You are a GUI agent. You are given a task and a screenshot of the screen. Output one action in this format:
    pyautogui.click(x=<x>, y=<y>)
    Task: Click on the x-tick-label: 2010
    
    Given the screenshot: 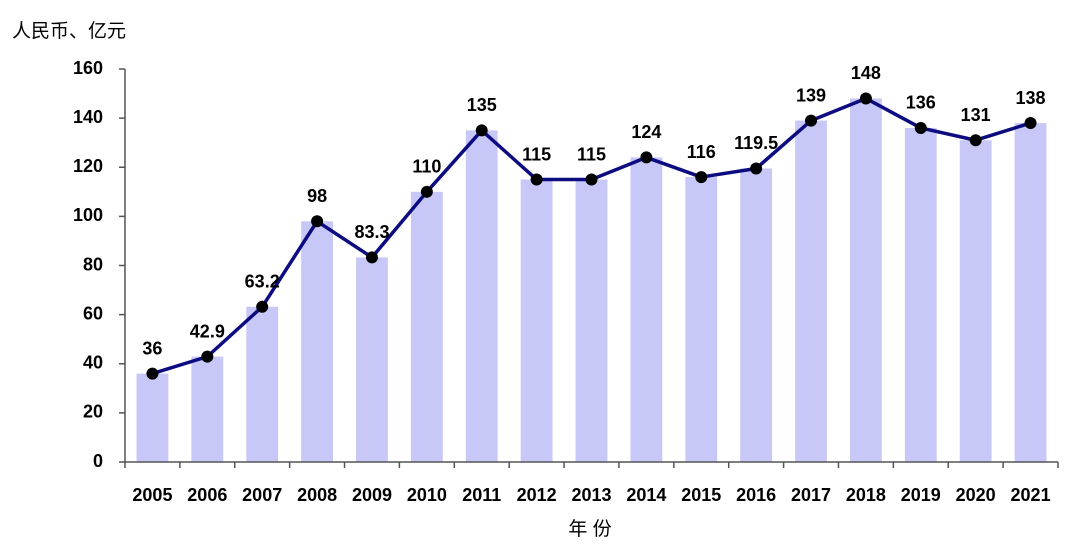 What is the action you would take?
    pyautogui.click(x=427, y=495)
    